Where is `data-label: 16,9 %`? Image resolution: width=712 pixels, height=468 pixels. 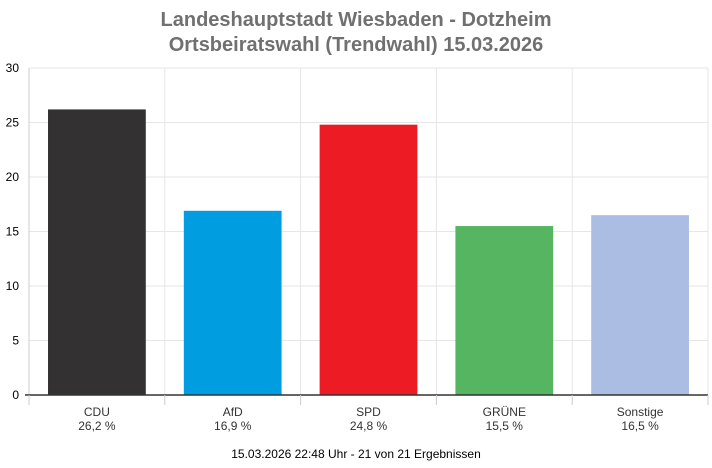
data-label: 16,9 % is located at coordinates (233, 426).